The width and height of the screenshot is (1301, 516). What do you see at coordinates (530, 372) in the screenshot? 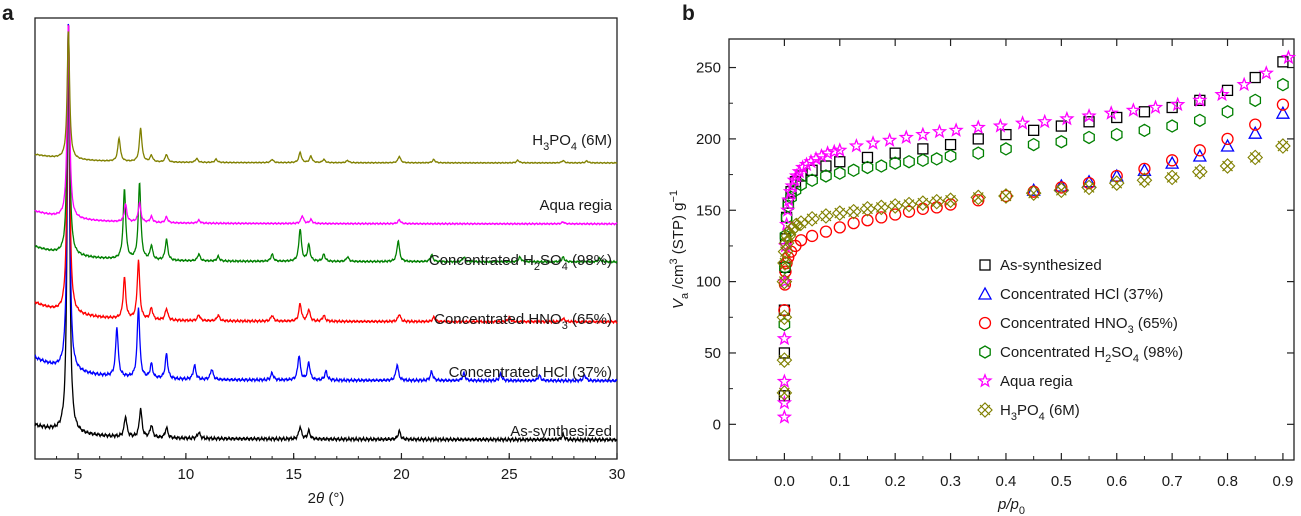
I see `label-part: Concentrated HCl (37%)` at bounding box center [530, 372].